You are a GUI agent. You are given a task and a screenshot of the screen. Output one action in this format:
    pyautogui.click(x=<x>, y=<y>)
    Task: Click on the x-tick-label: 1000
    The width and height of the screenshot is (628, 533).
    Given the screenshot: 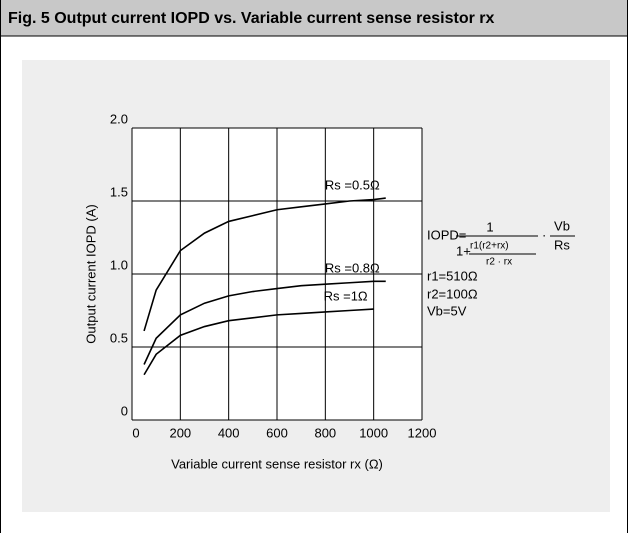 What is the action you would take?
    pyautogui.click(x=373, y=432)
    